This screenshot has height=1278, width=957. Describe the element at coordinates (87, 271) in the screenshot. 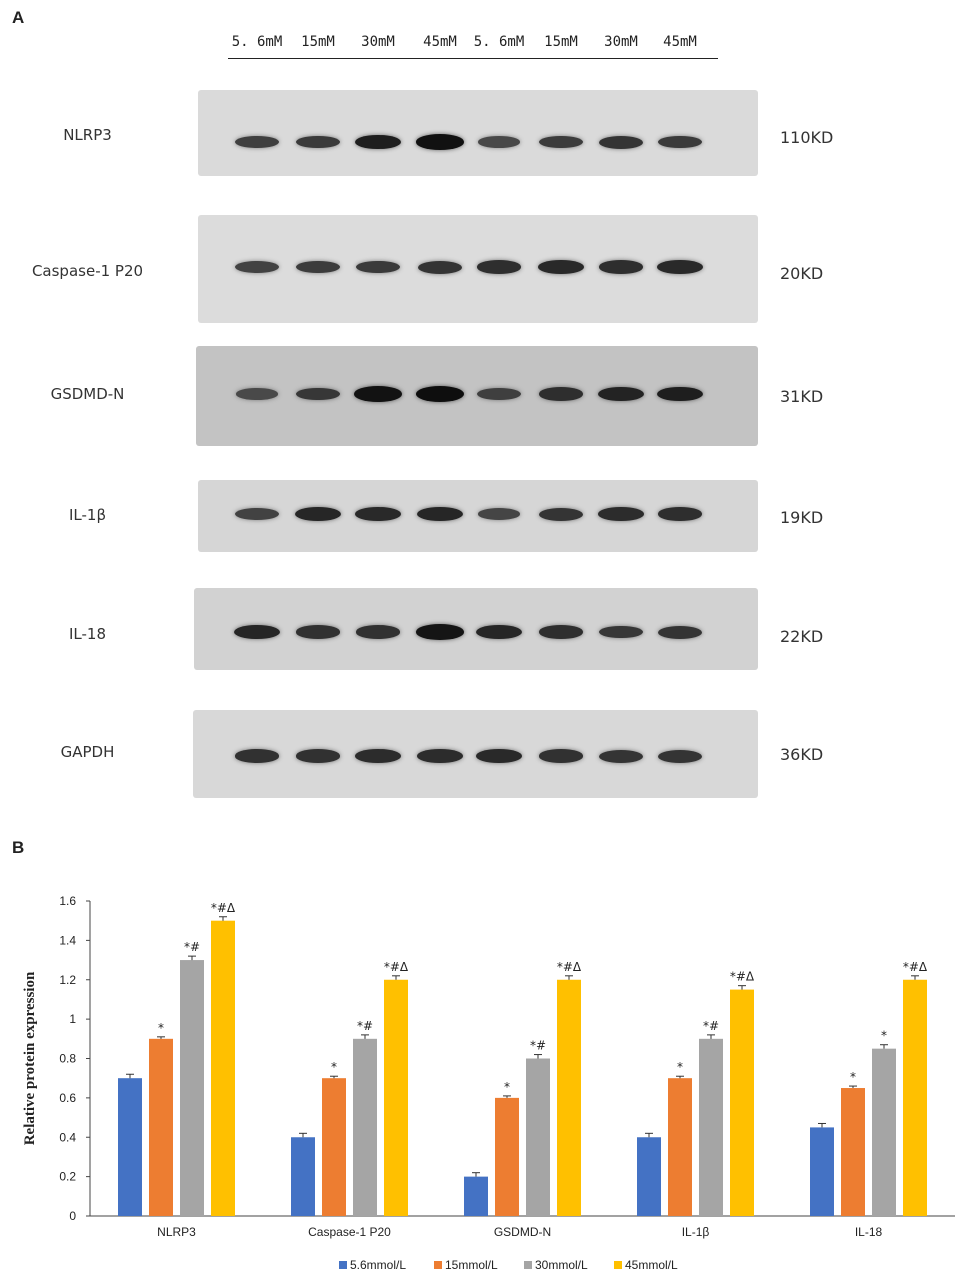

I see `protein-label: Caspase-1 P20` at that location.